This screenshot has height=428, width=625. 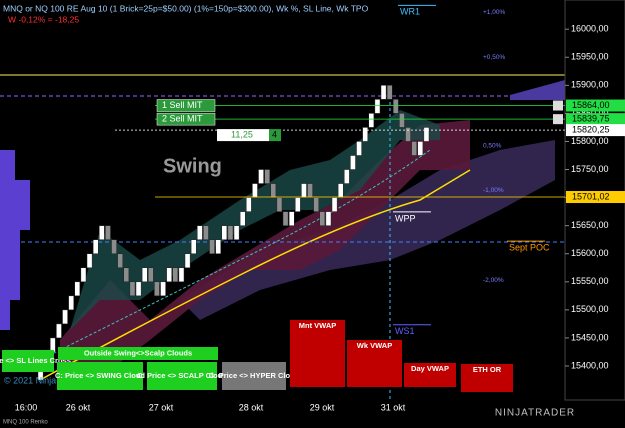 I want to click on y-tick-label: 15850,00, so click(x=590, y=113).